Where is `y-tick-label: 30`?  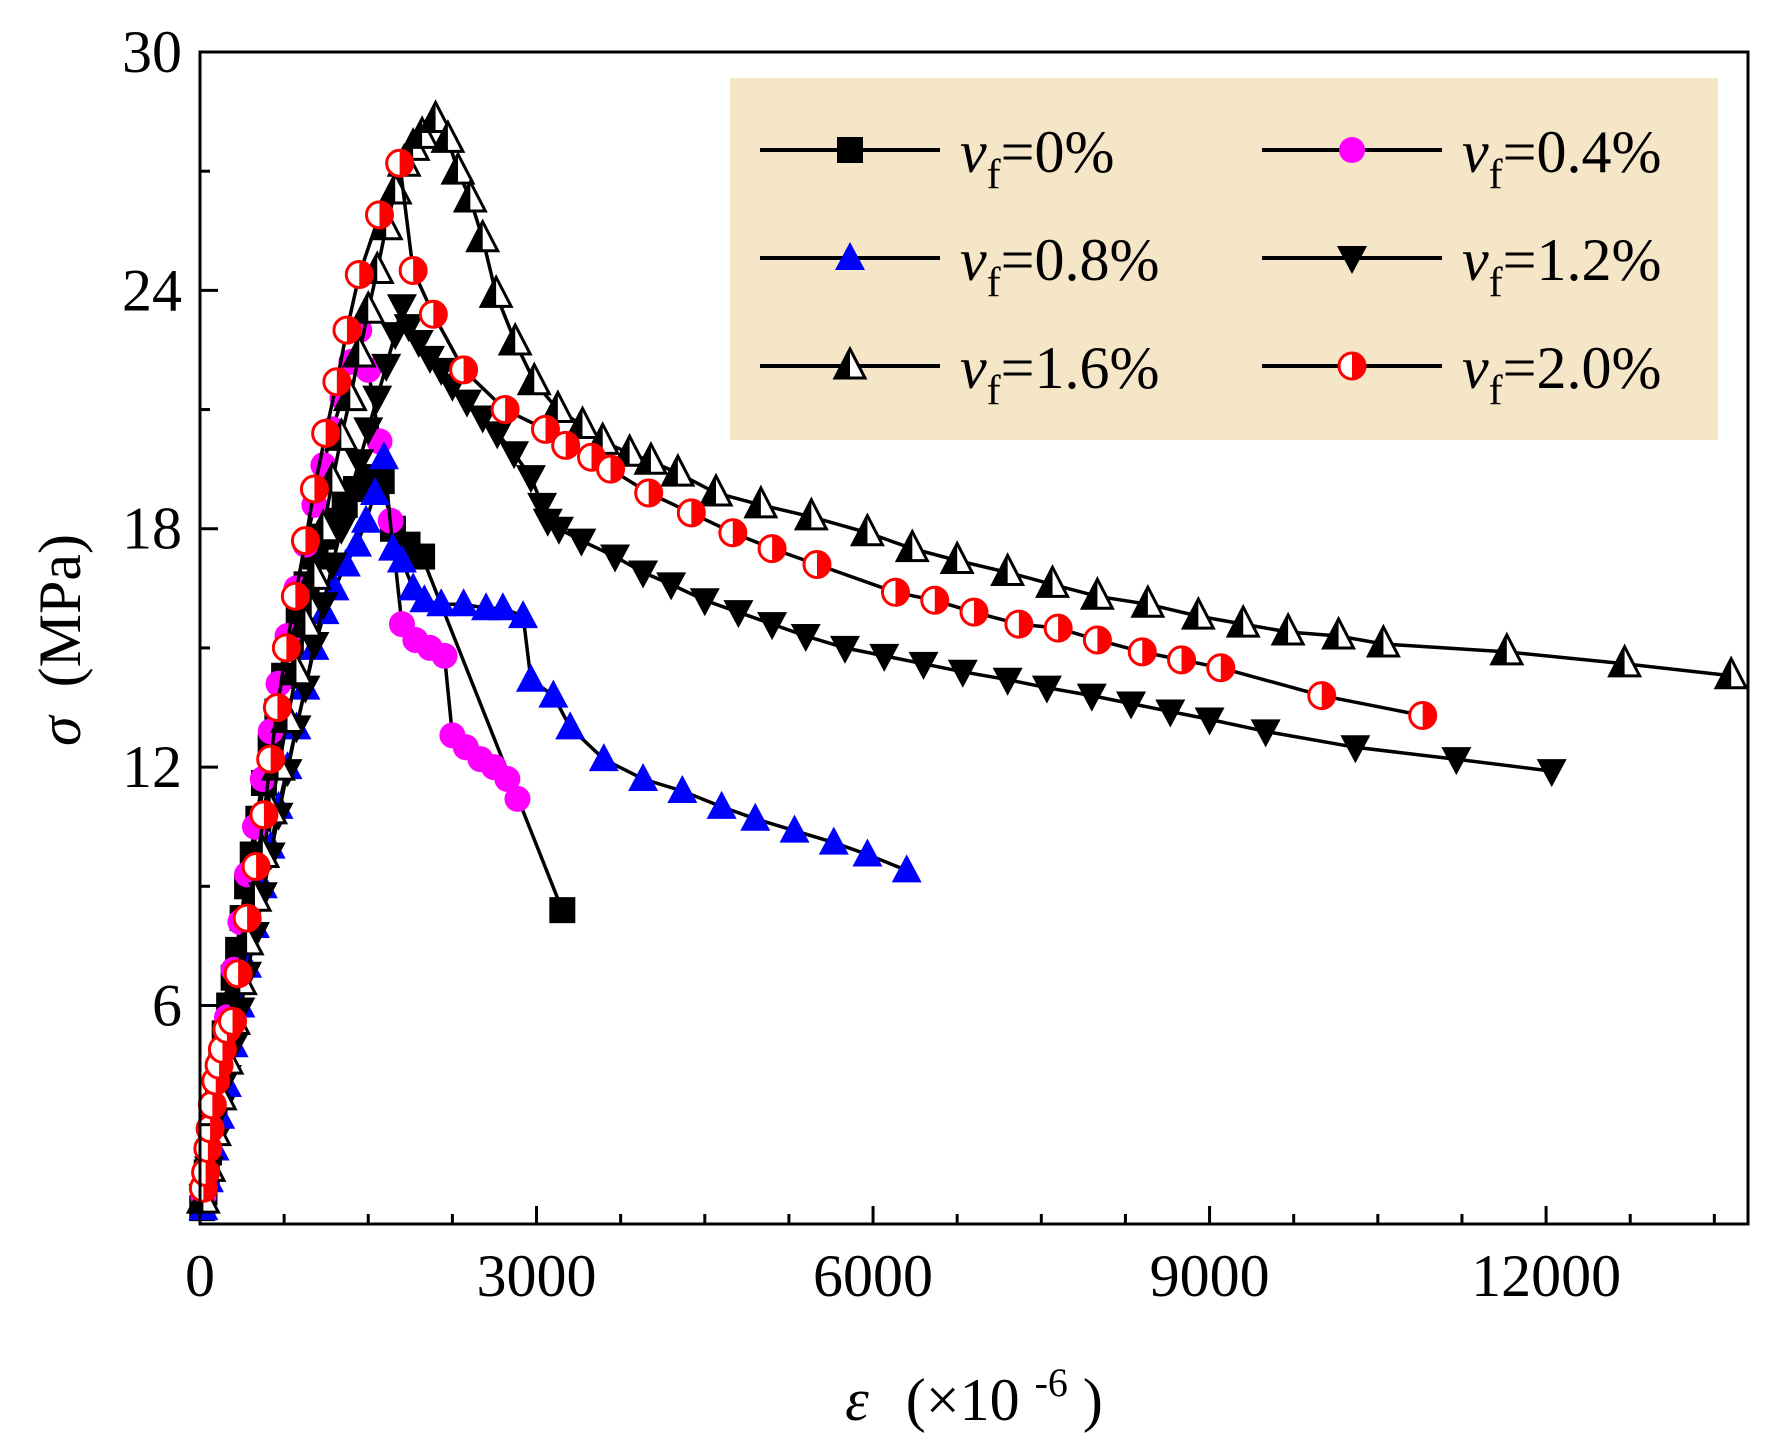 y-tick-label: 30 is located at coordinates (152, 52).